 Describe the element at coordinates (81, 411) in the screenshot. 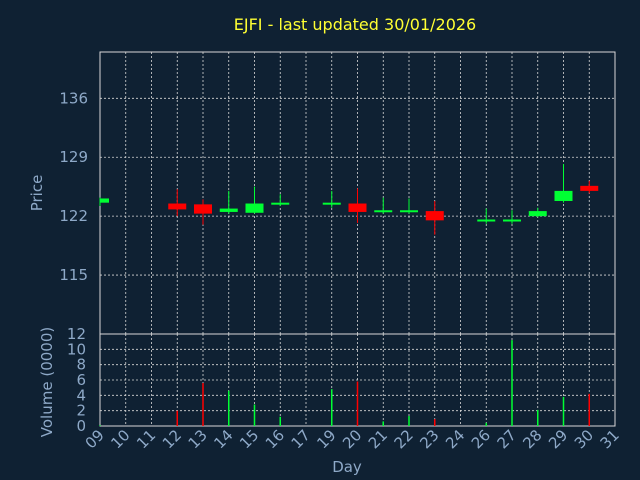

I see `volume-tick-label: 2` at that location.